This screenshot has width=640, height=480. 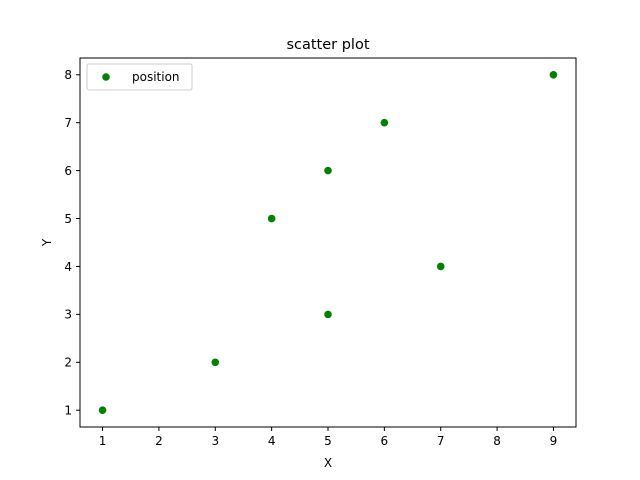 I want to click on x-tick-label: 4, so click(x=272, y=441).